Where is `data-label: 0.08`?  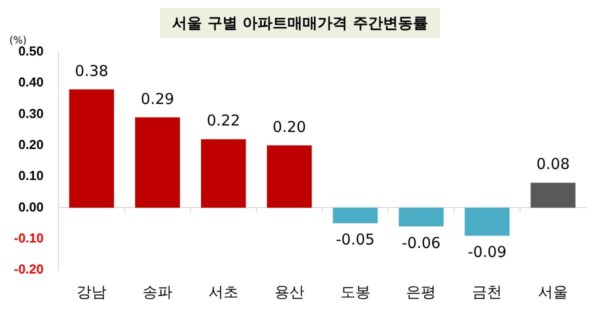 data-label: 0.08 is located at coordinates (553, 164).